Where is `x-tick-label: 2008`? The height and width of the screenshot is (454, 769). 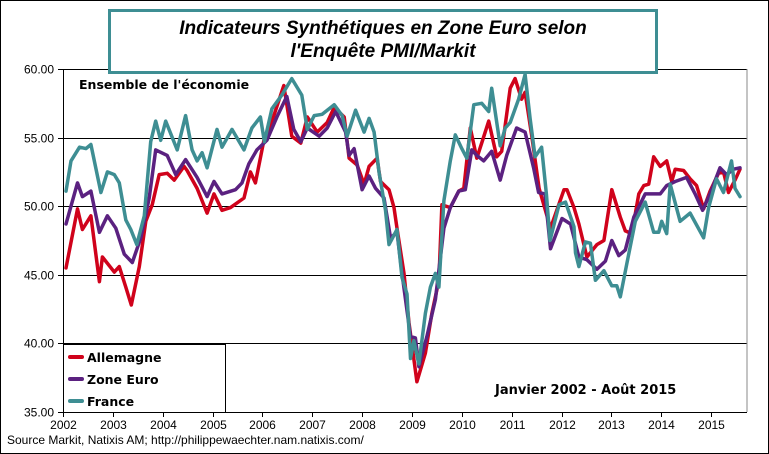 x-tick-label: 2008 is located at coordinates (362, 425).